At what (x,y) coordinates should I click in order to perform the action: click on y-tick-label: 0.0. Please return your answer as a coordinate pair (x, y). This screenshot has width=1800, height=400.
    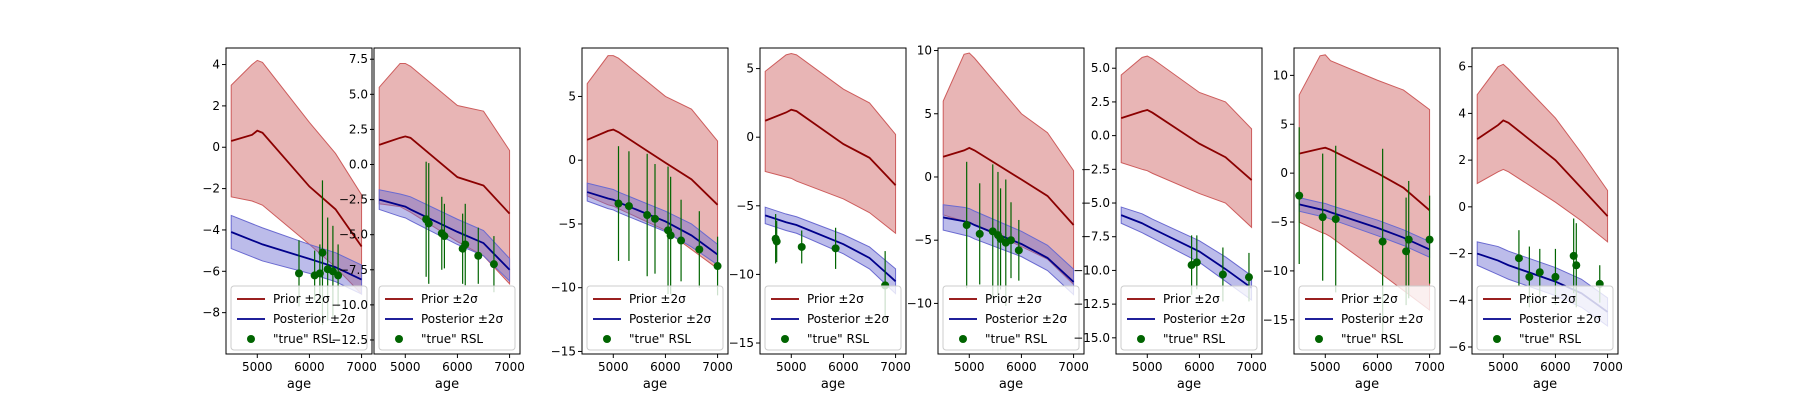
    Looking at the image, I should click on (1100, 136).